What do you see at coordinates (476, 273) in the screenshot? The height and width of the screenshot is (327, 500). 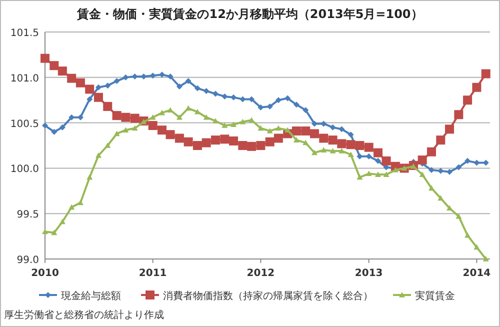 I see `x-tick-label: 2014` at bounding box center [476, 273].